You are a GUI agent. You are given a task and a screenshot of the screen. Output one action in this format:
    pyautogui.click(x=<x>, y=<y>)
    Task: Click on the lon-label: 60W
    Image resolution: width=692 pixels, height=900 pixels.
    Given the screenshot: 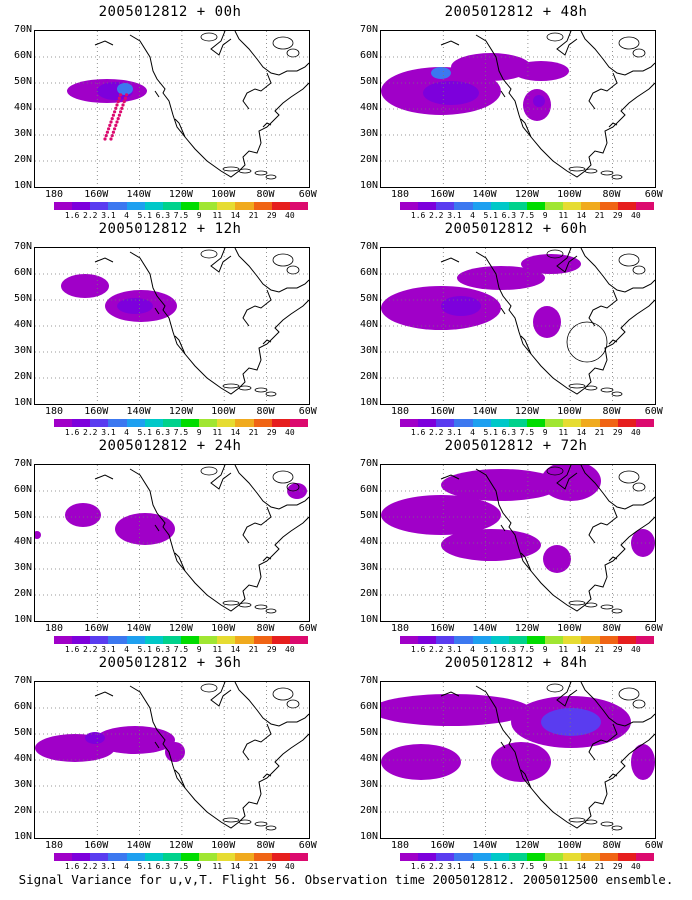 What is the action you would take?
    pyautogui.click(x=653, y=628)
    